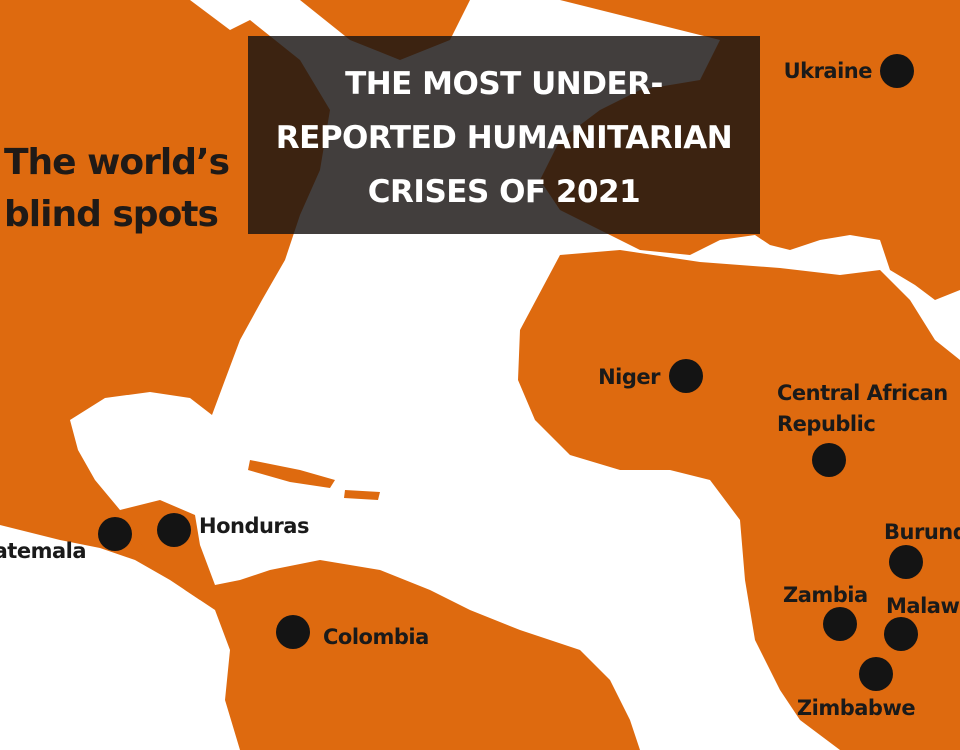 The height and width of the screenshot is (750, 960). I want to click on place-label: Colombia, so click(376, 637).